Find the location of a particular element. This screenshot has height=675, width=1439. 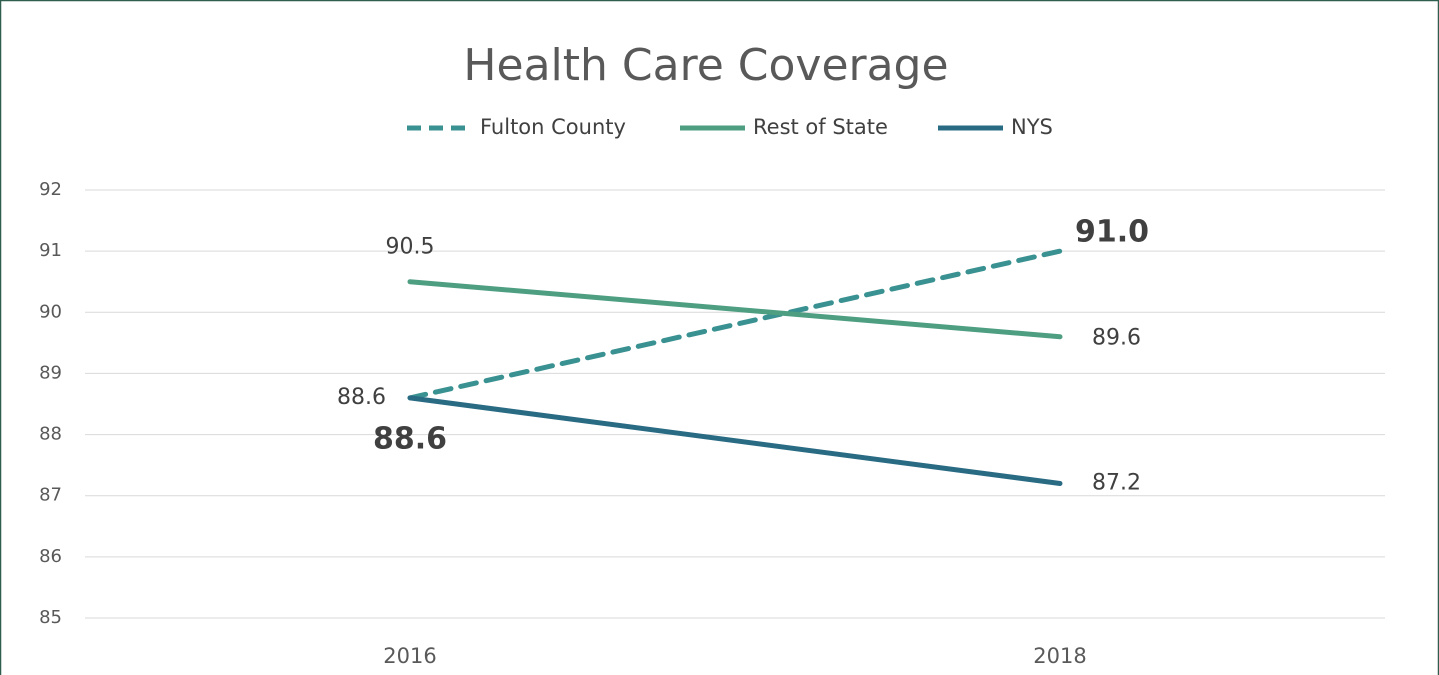

y-tick-label: 92 is located at coordinates (50, 189).